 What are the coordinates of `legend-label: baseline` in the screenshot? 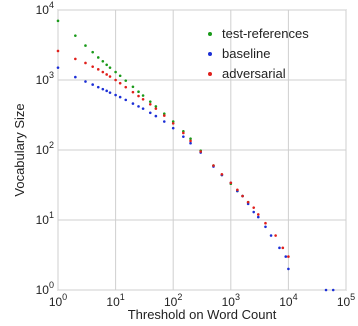 It's located at (246, 53).